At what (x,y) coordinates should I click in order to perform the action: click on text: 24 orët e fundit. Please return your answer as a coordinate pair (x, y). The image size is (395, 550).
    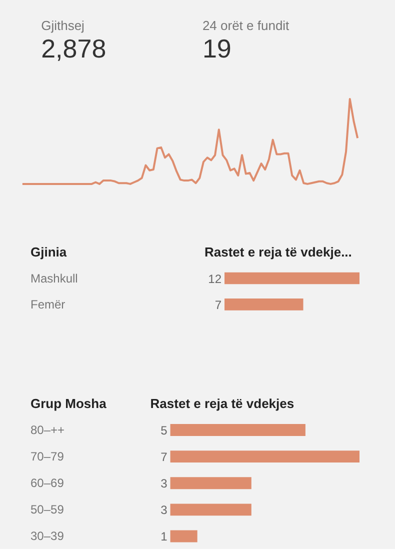
    Looking at the image, I should click on (246, 25).